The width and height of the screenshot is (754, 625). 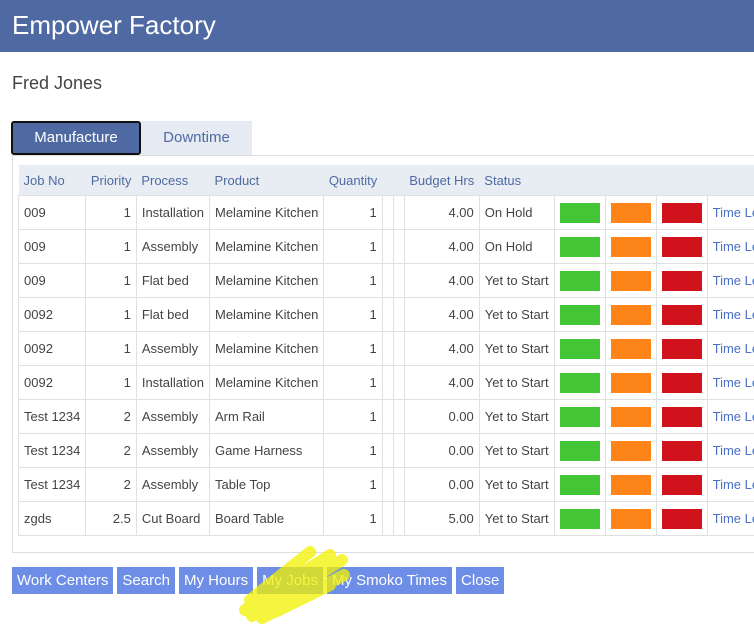 What do you see at coordinates (442, 180) in the screenshot?
I see `header-cell: Budget Hrs` at bounding box center [442, 180].